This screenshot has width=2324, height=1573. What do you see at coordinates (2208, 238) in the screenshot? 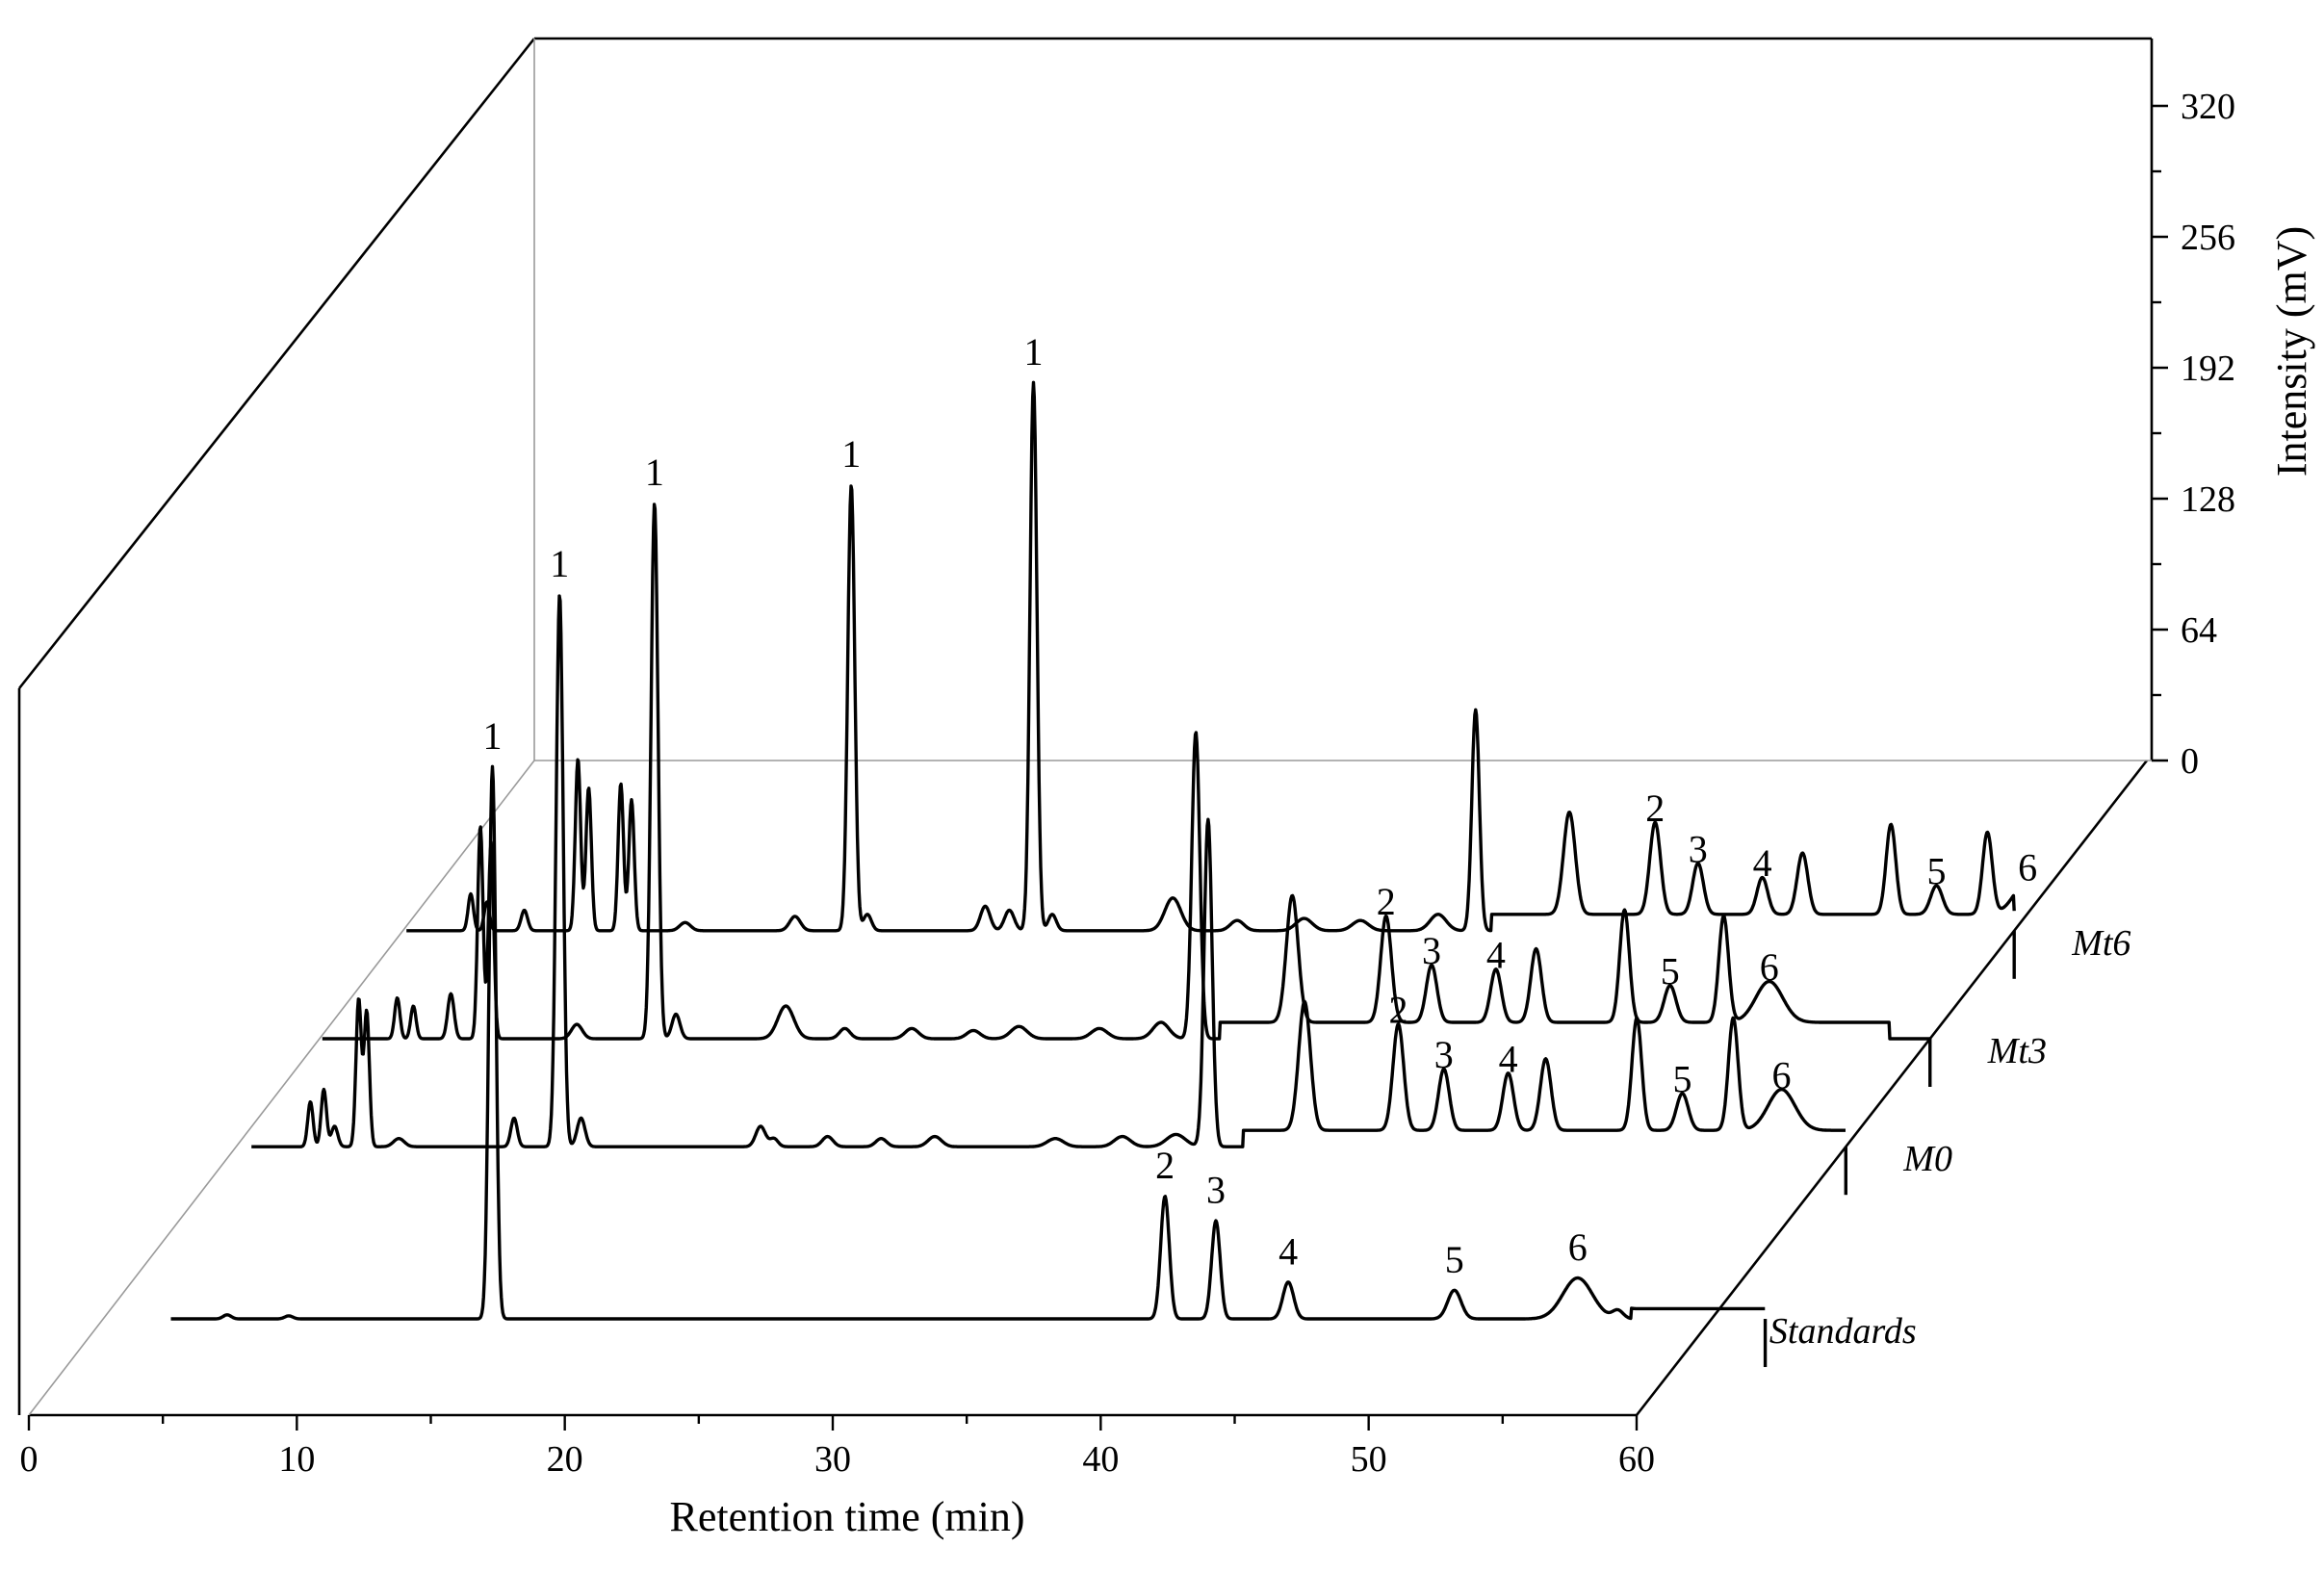
I see `y-tick-label: 256` at bounding box center [2208, 238].